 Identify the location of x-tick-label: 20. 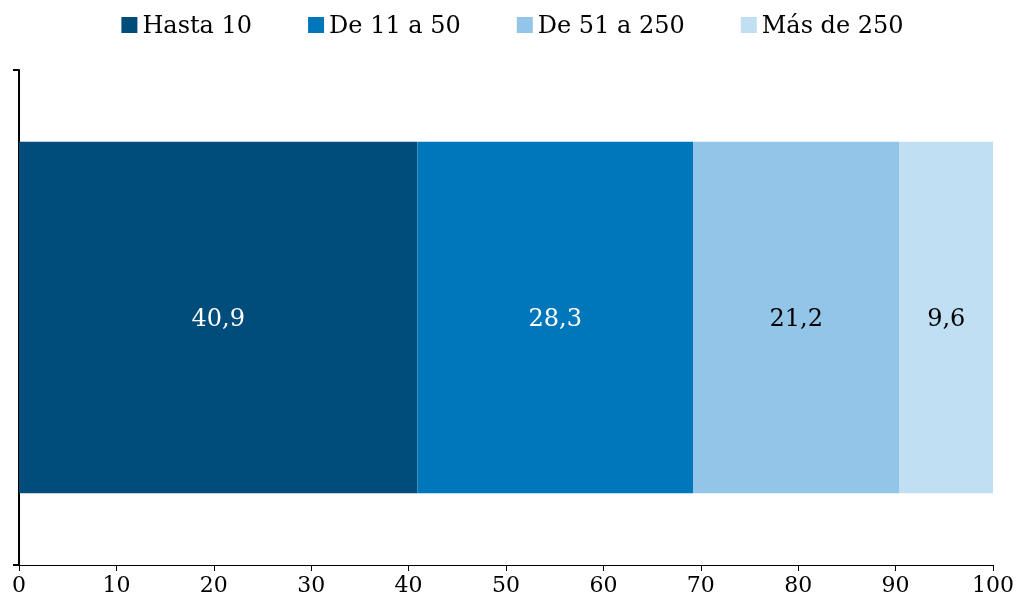
(213, 584).